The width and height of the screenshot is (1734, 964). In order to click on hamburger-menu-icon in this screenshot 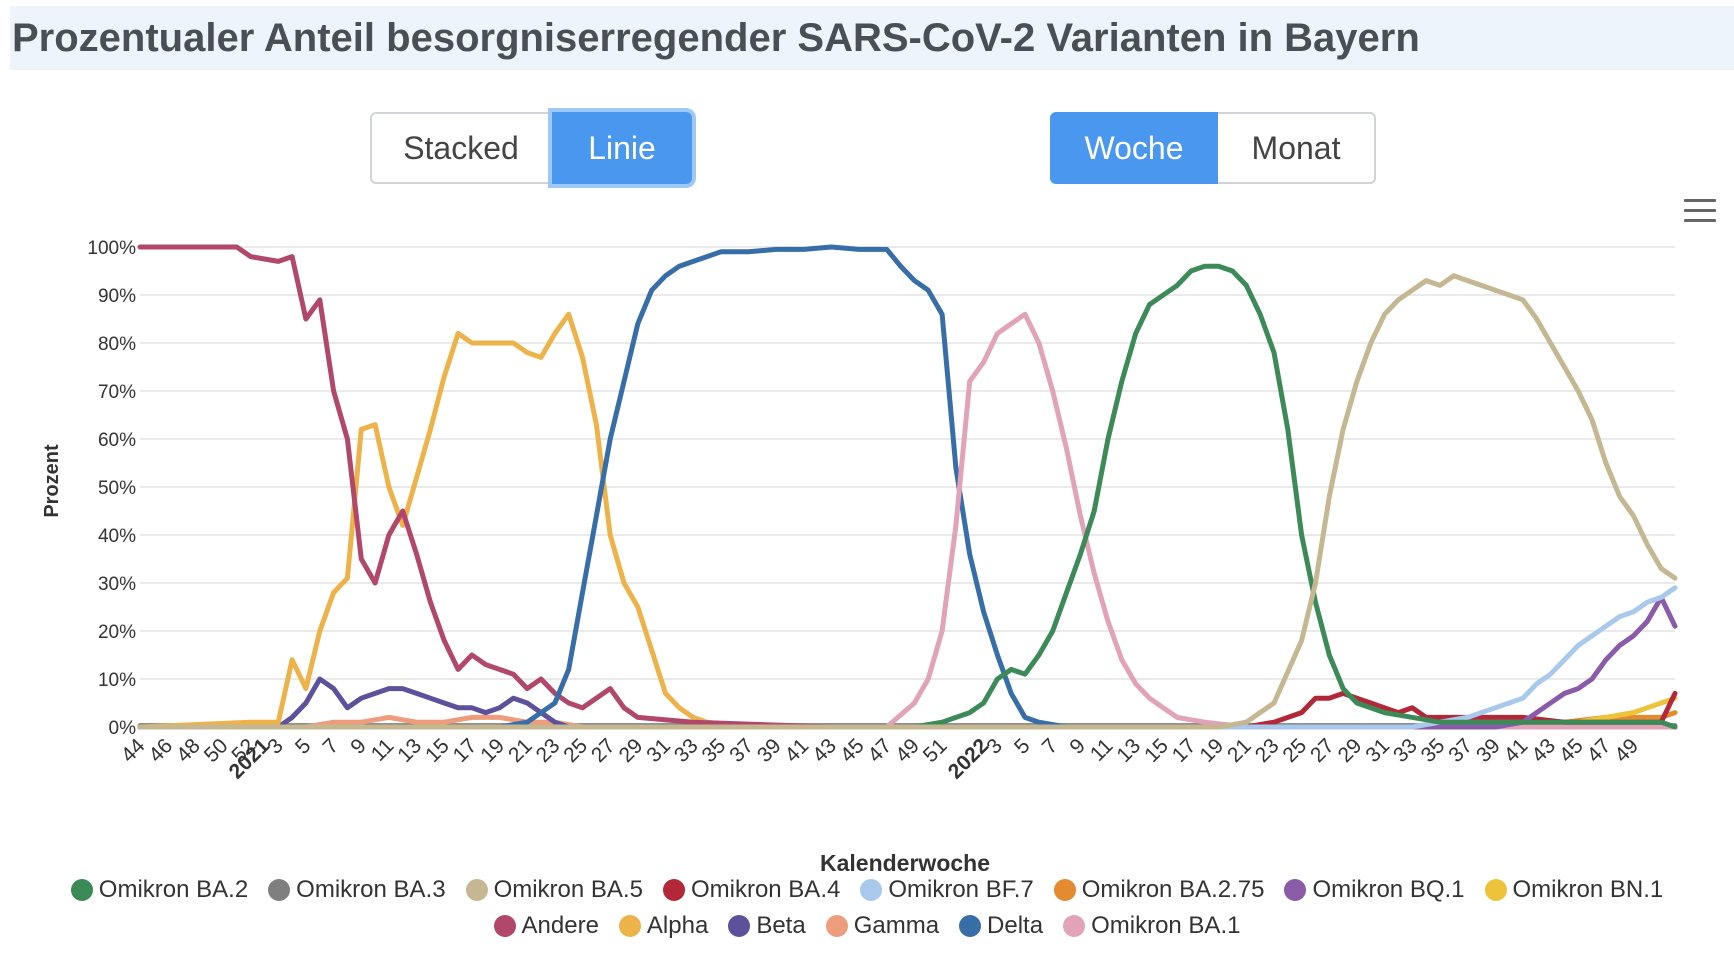, I will do `click(1700, 211)`.